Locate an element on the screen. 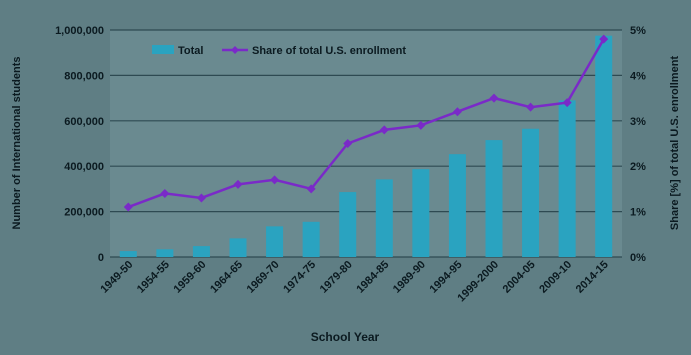 The image size is (691, 355). legend-label-share: Share of total U.S. enrollment is located at coordinates (329, 51).